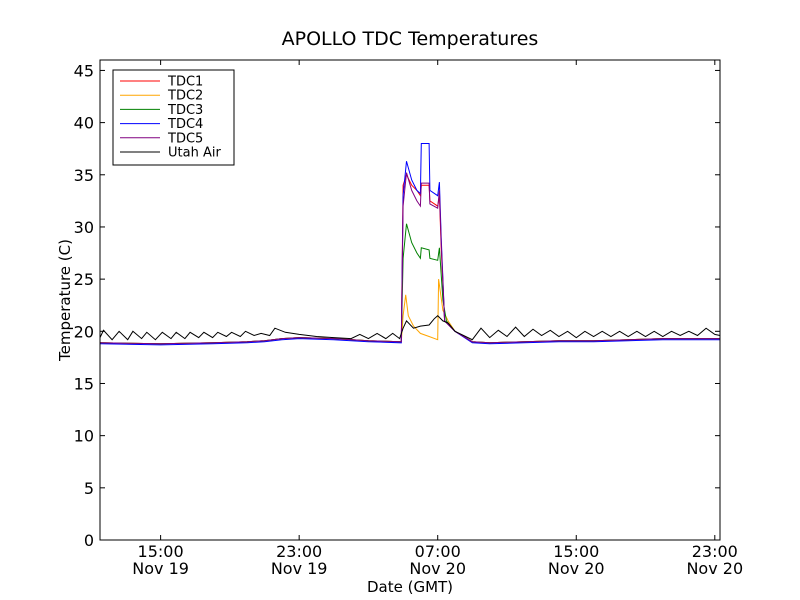  Describe the element at coordinates (84, 227) in the screenshot. I see `y-tick-label: 30` at that location.